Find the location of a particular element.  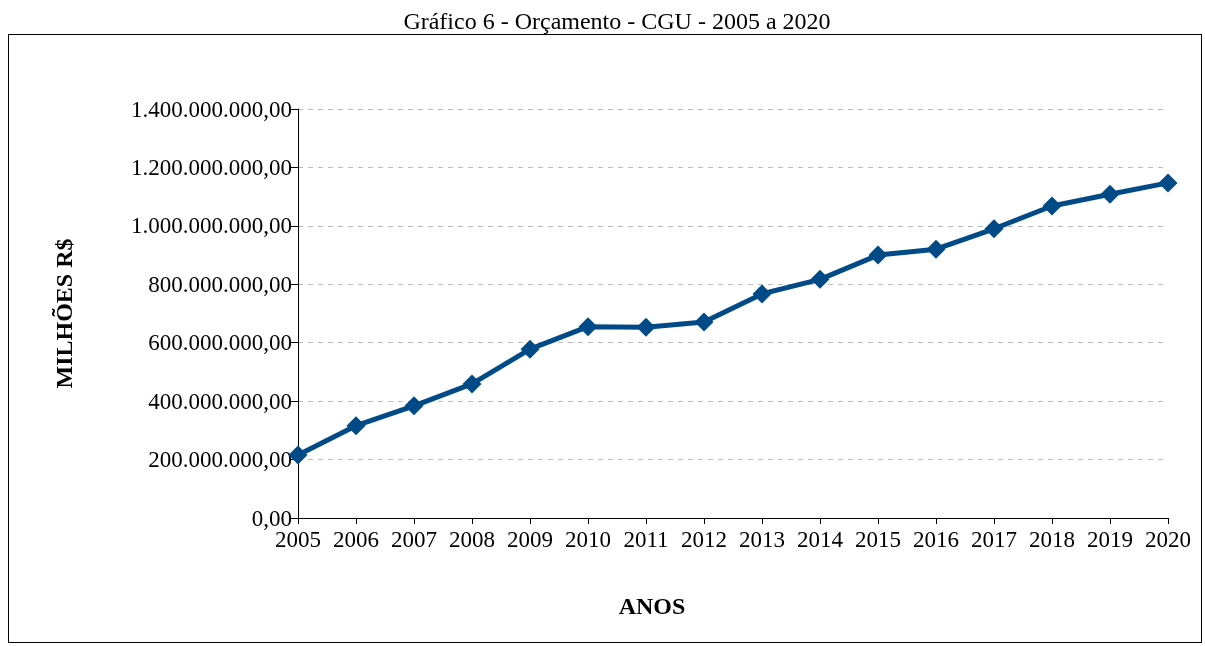

y-tick-label: 600.000.000,00 is located at coordinates (220, 343).